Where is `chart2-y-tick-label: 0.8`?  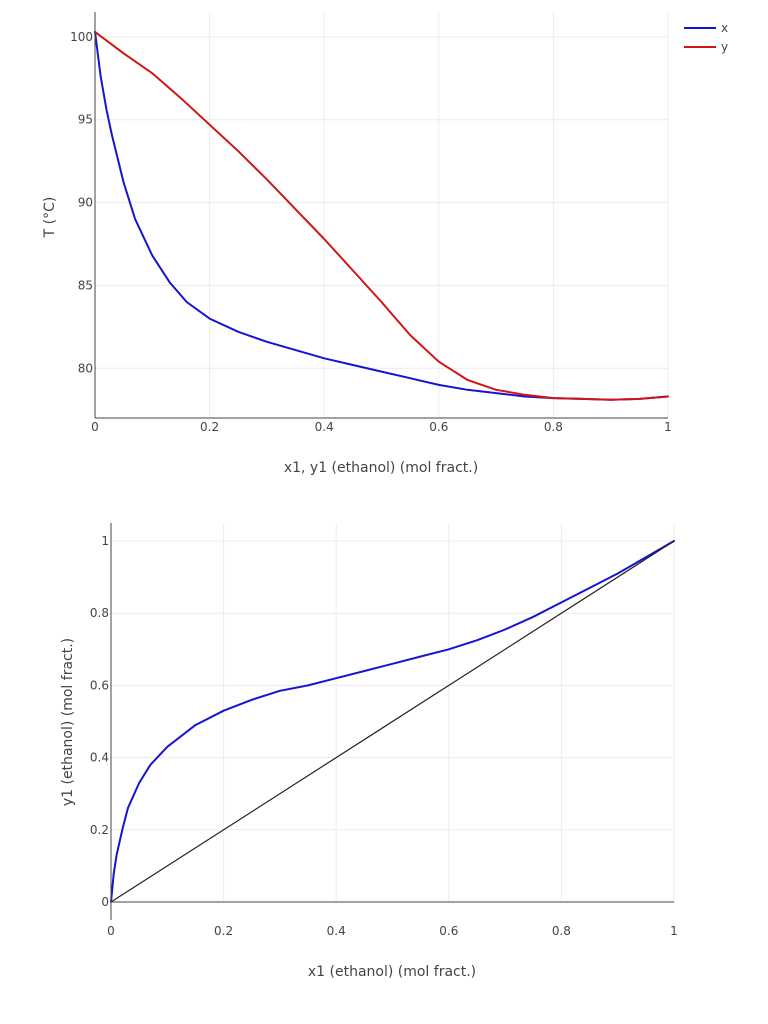
chart2-y-tick-label: 0.8 is located at coordinates (99, 613).